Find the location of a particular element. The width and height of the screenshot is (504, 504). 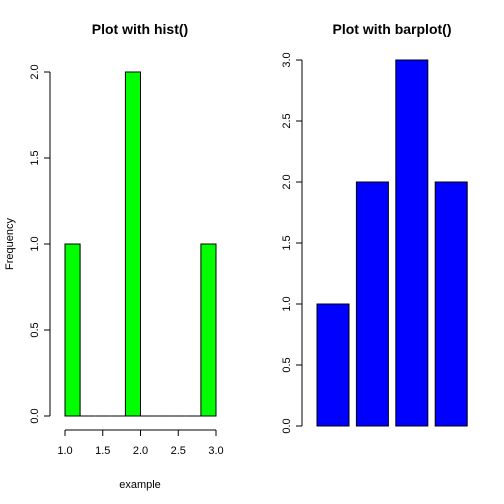

barplot-y-tick-label: 0.5 is located at coordinates (287, 364).